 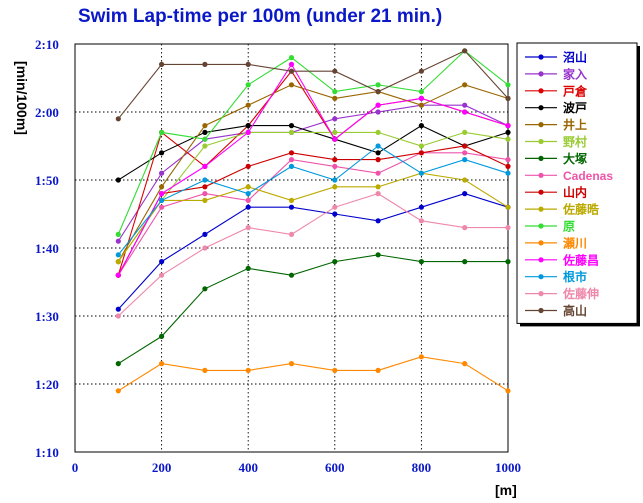 What do you see at coordinates (47, 316) in the screenshot?
I see `y-tick-label: 1:30` at bounding box center [47, 316].